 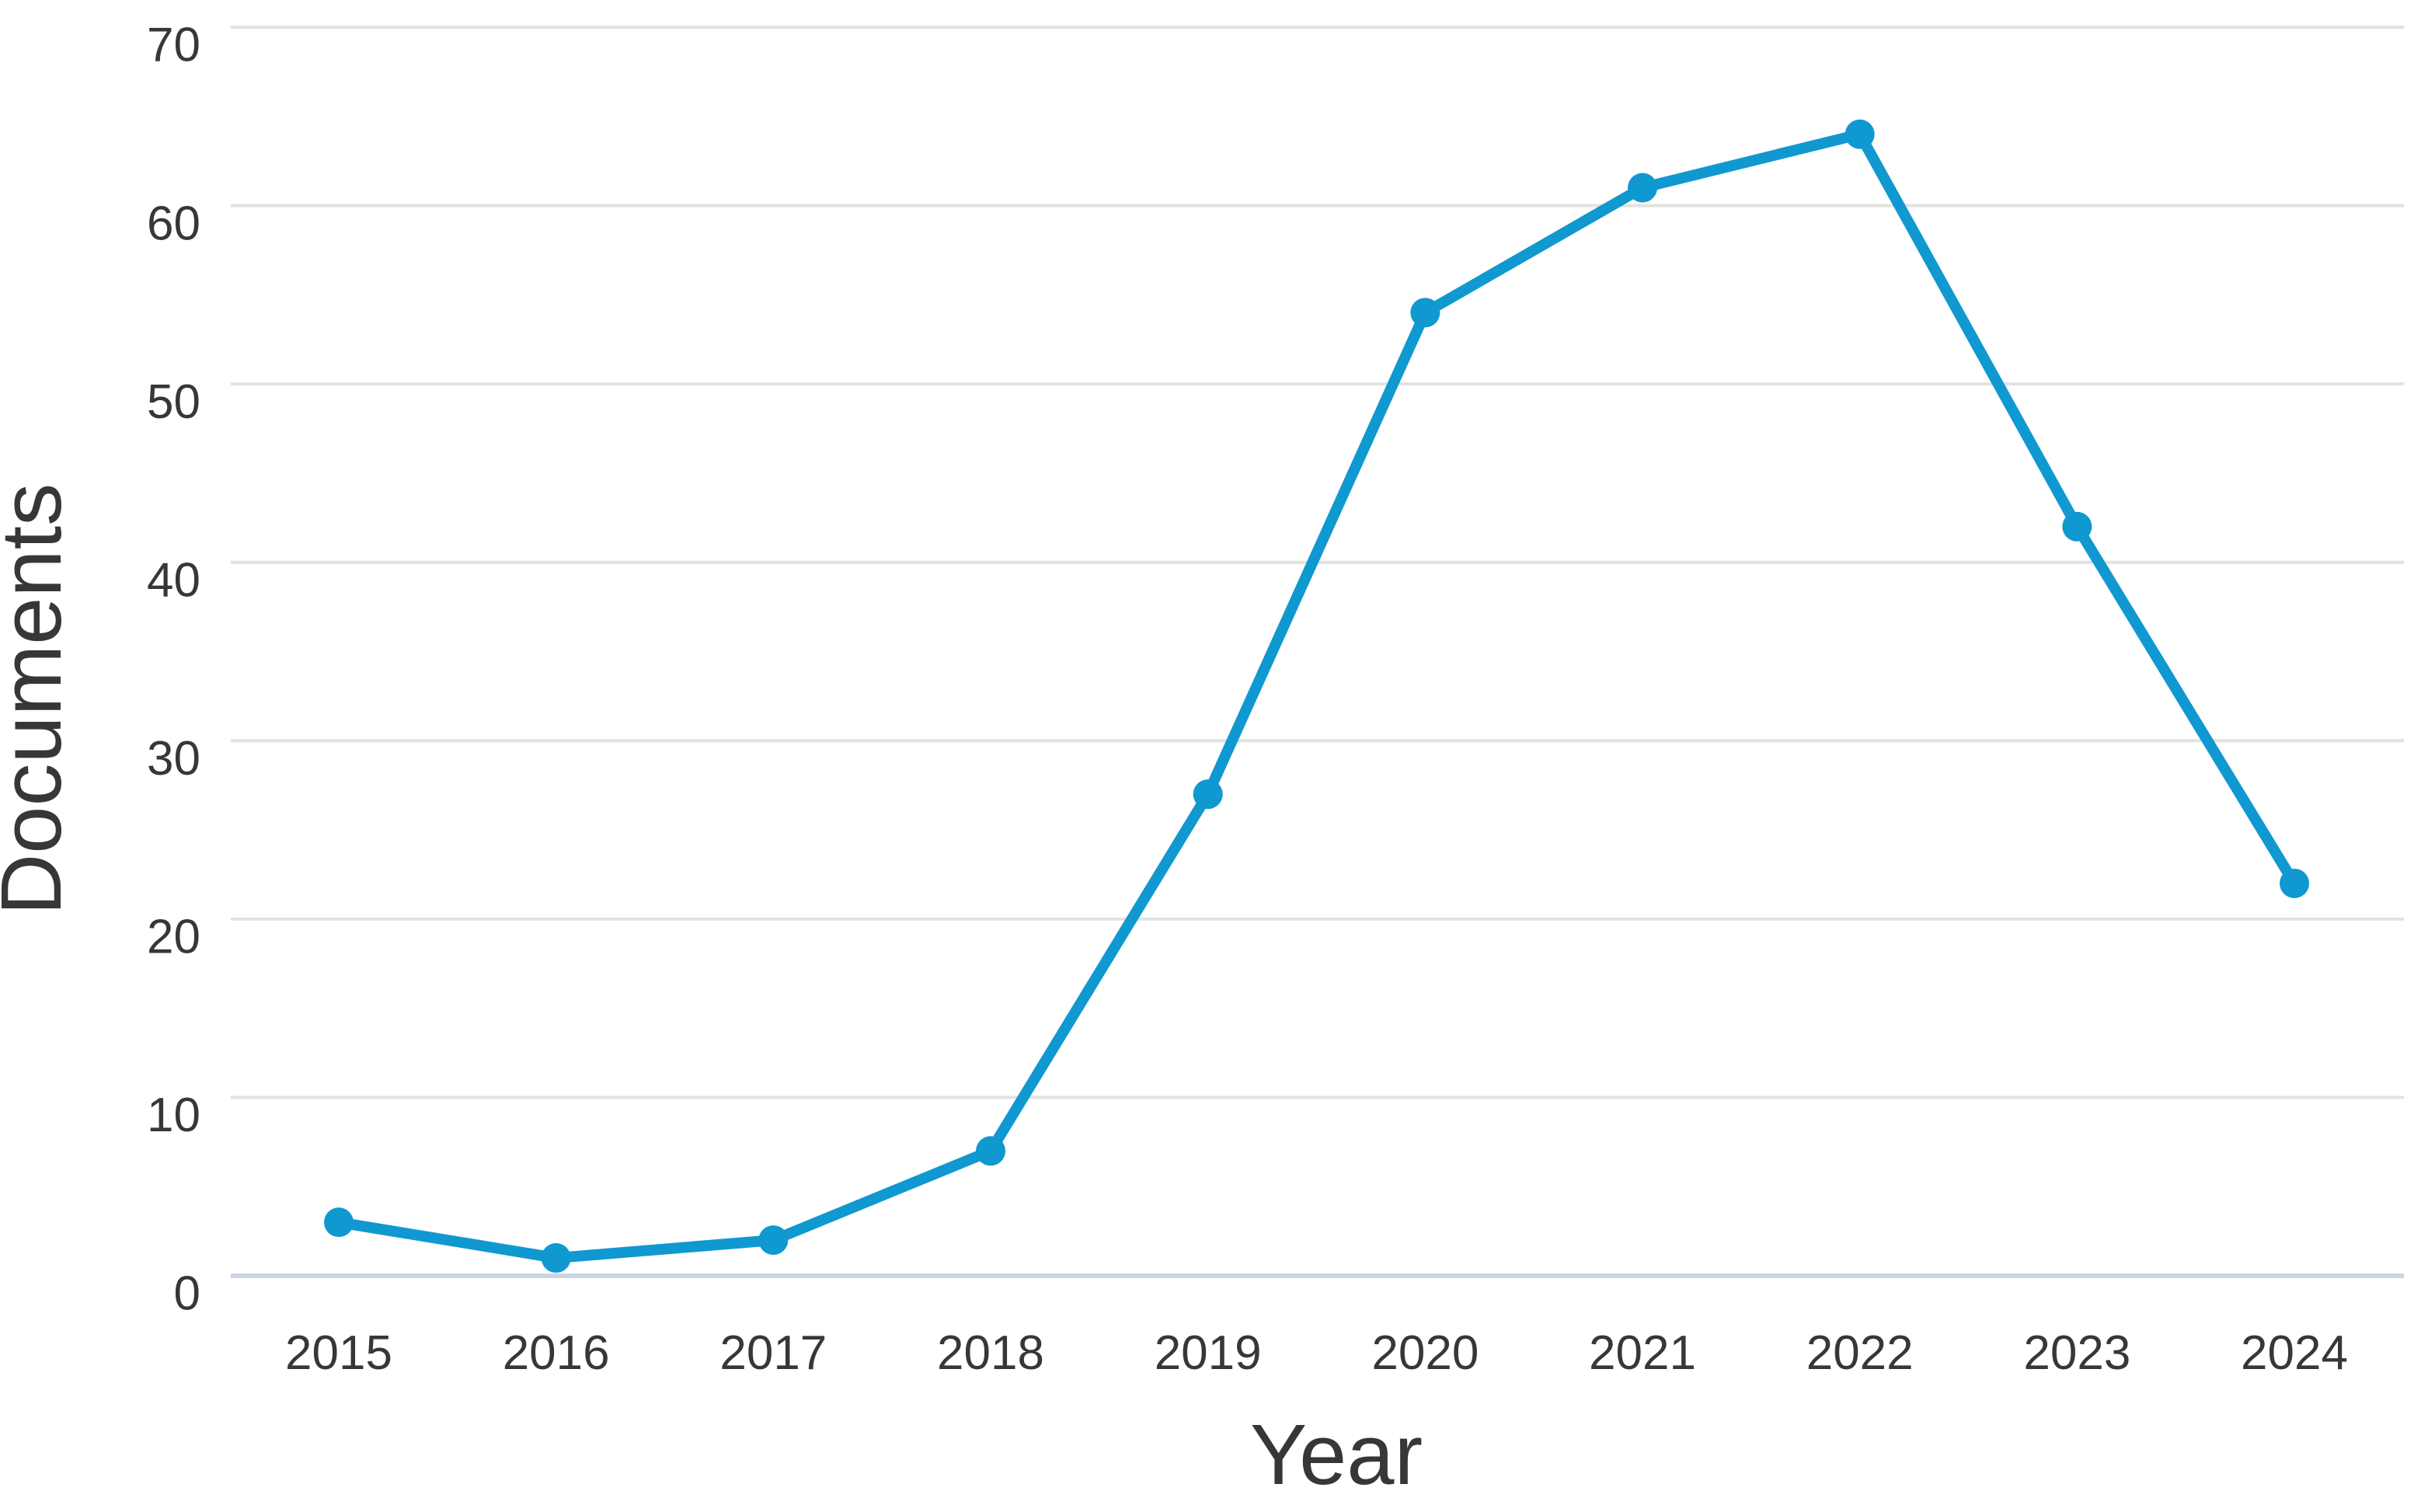 What do you see at coordinates (1860, 1353) in the screenshot?
I see `x-tick-label: 2022` at bounding box center [1860, 1353].